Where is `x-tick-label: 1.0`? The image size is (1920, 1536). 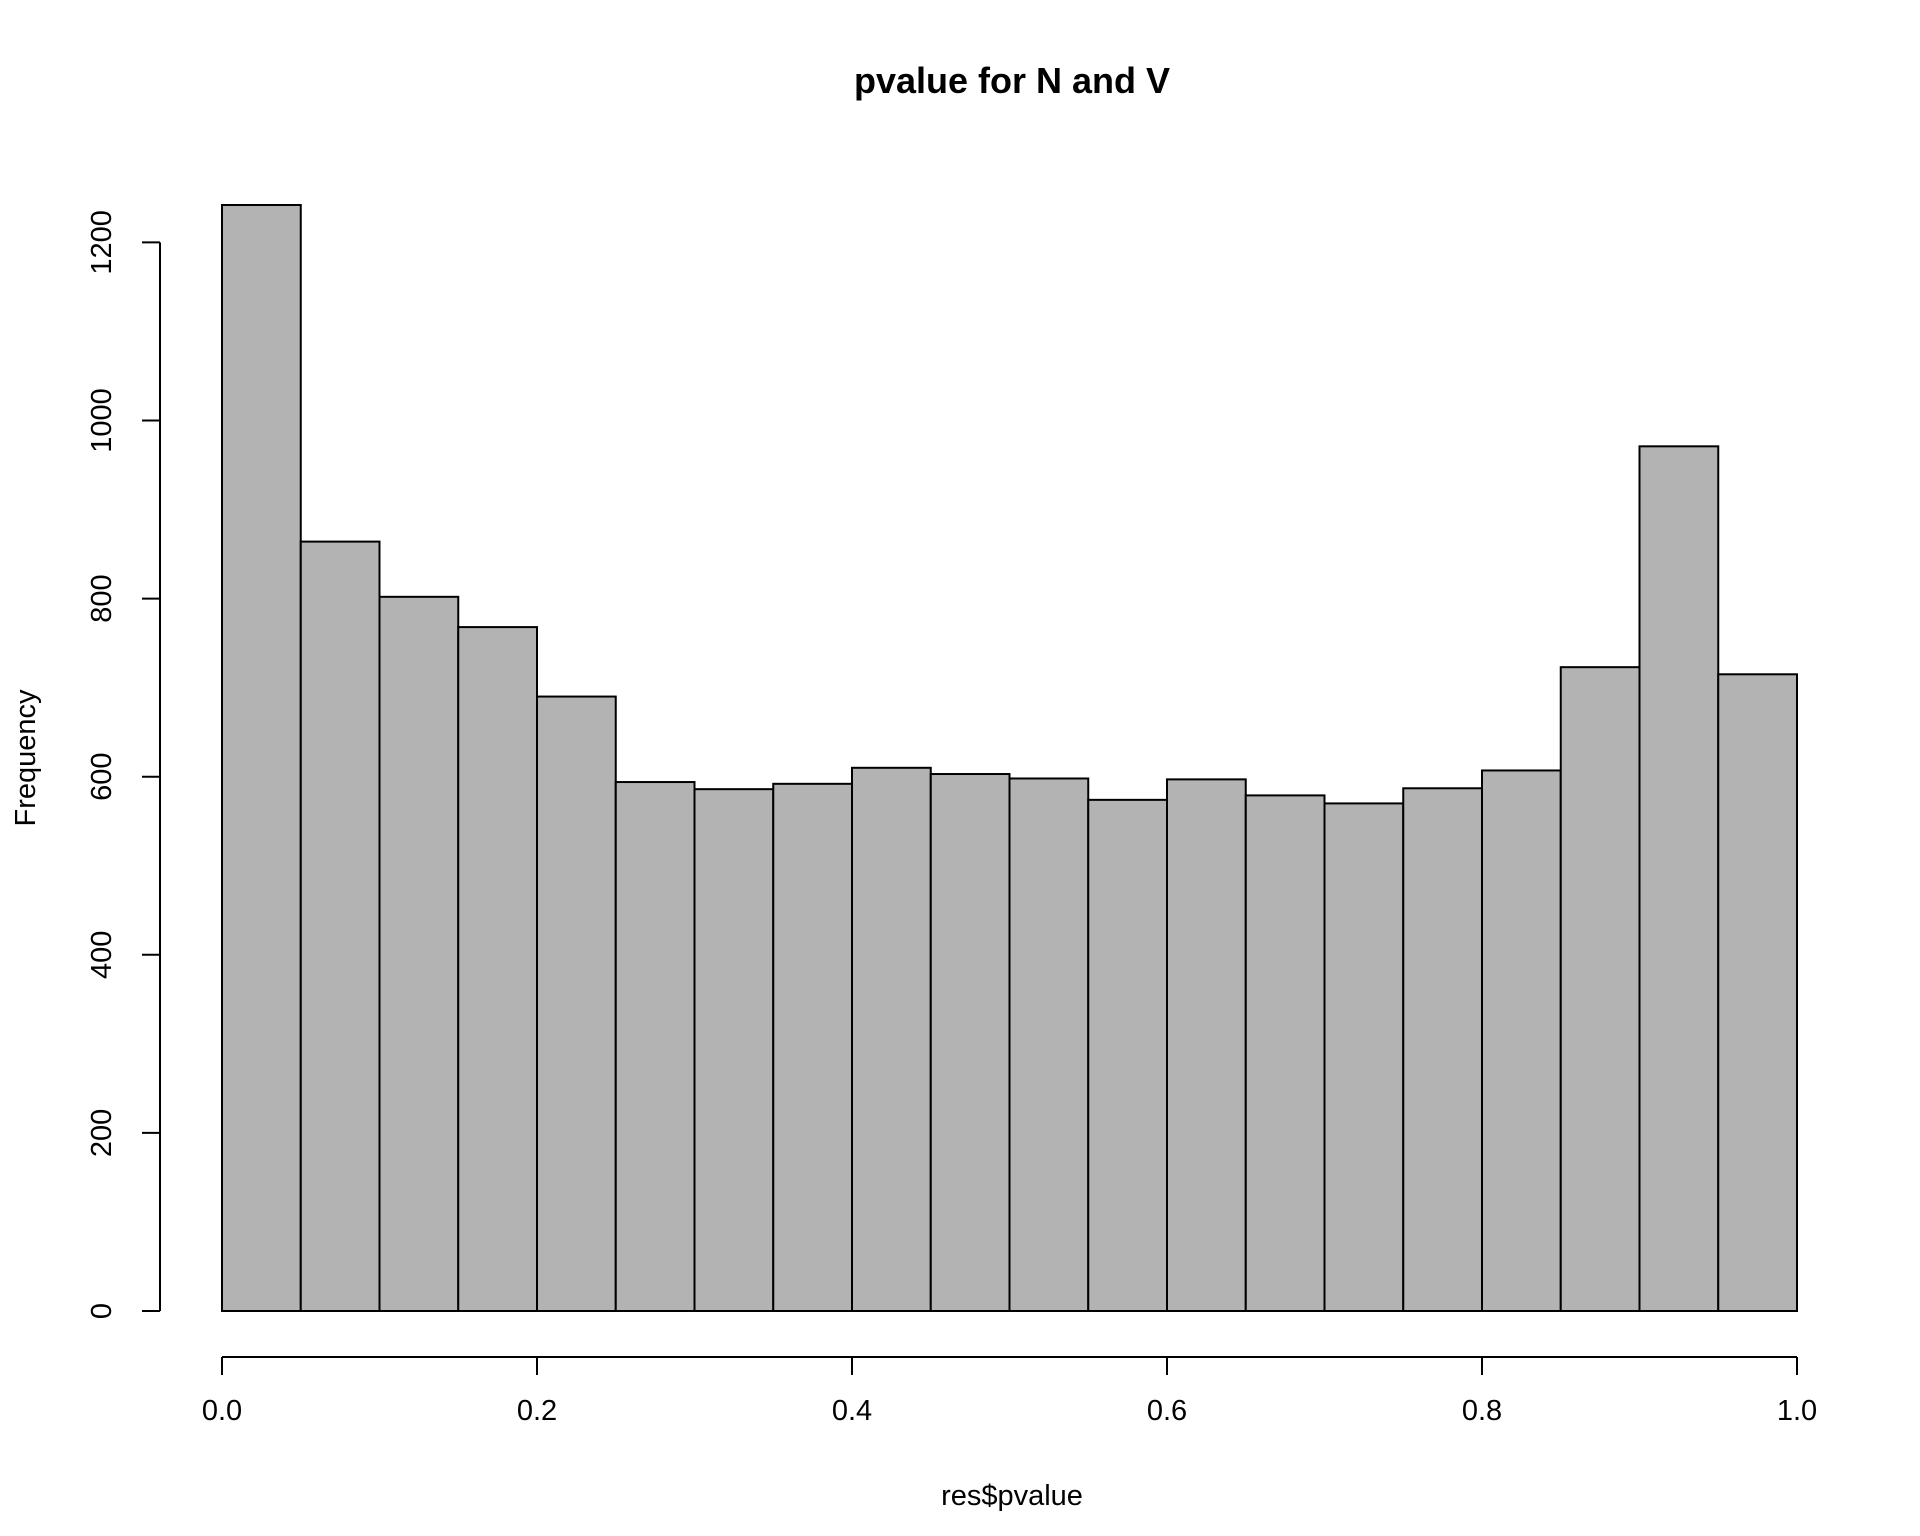 x-tick-label: 1.0 is located at coordinates (1797, 1411).